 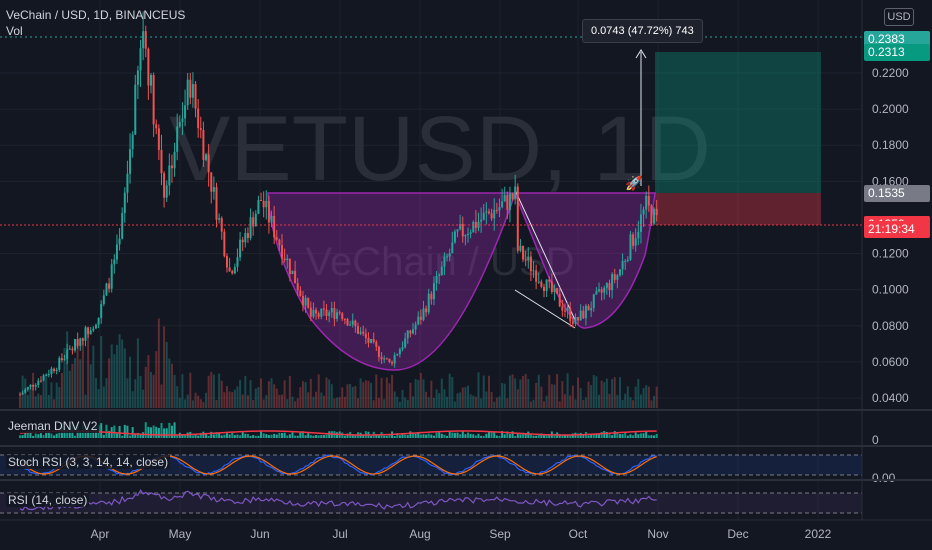 I want to click on volume-label: Vol, so click(x=14, y=31).